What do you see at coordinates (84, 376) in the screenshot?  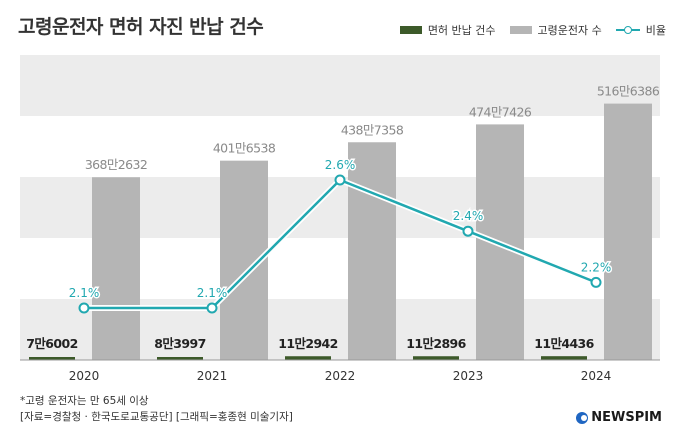 I see `x-tick-label: 2020` at bounding box center [84, 376].